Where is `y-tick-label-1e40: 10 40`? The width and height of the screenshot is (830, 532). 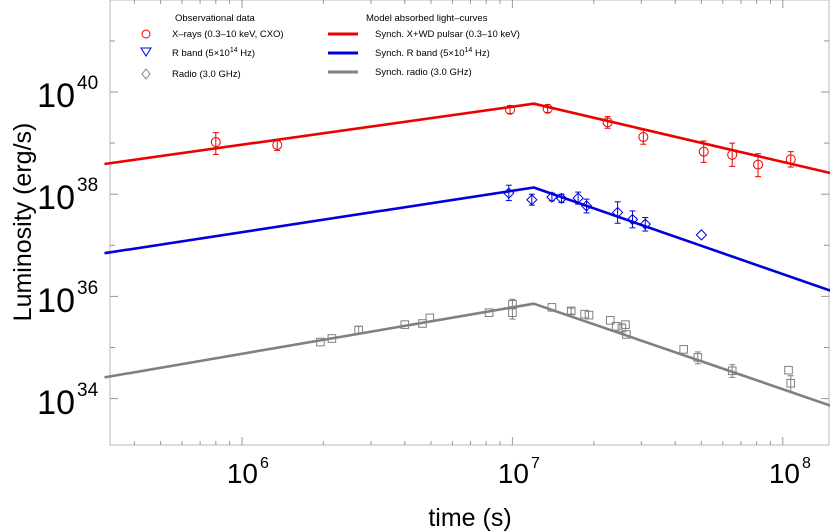 y-tick-label-1e40: 10 40 is located at coordinates (67, 94).